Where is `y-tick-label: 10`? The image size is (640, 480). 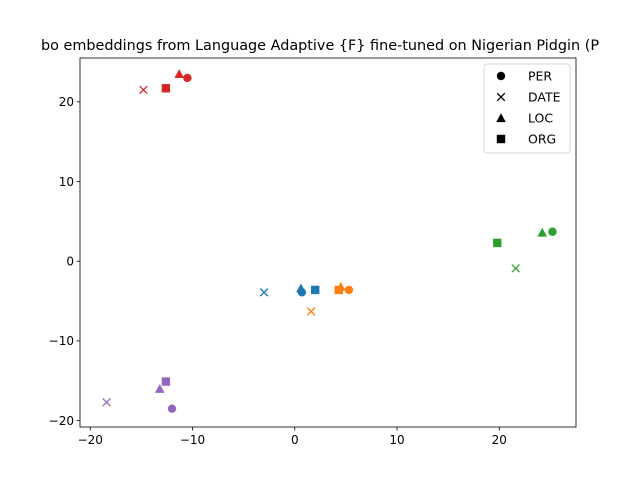
y-tick-label: 10 is located at coordinates (66, 182).